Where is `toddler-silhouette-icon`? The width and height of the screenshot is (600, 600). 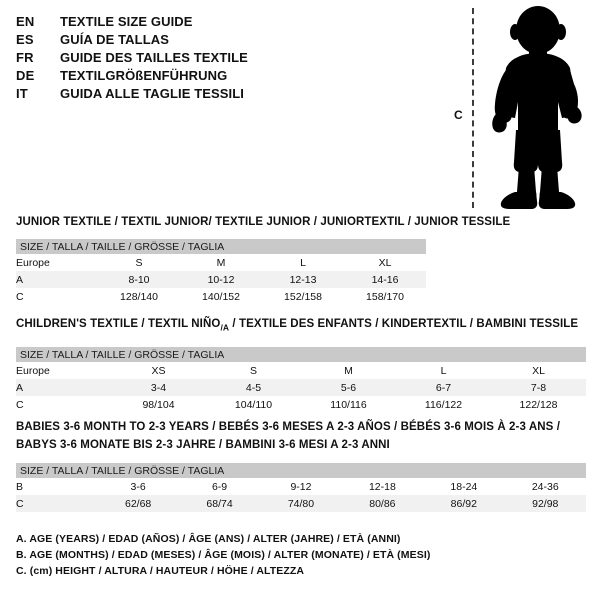 toddler-silhouette-icon is located at coordinates (537, 107).